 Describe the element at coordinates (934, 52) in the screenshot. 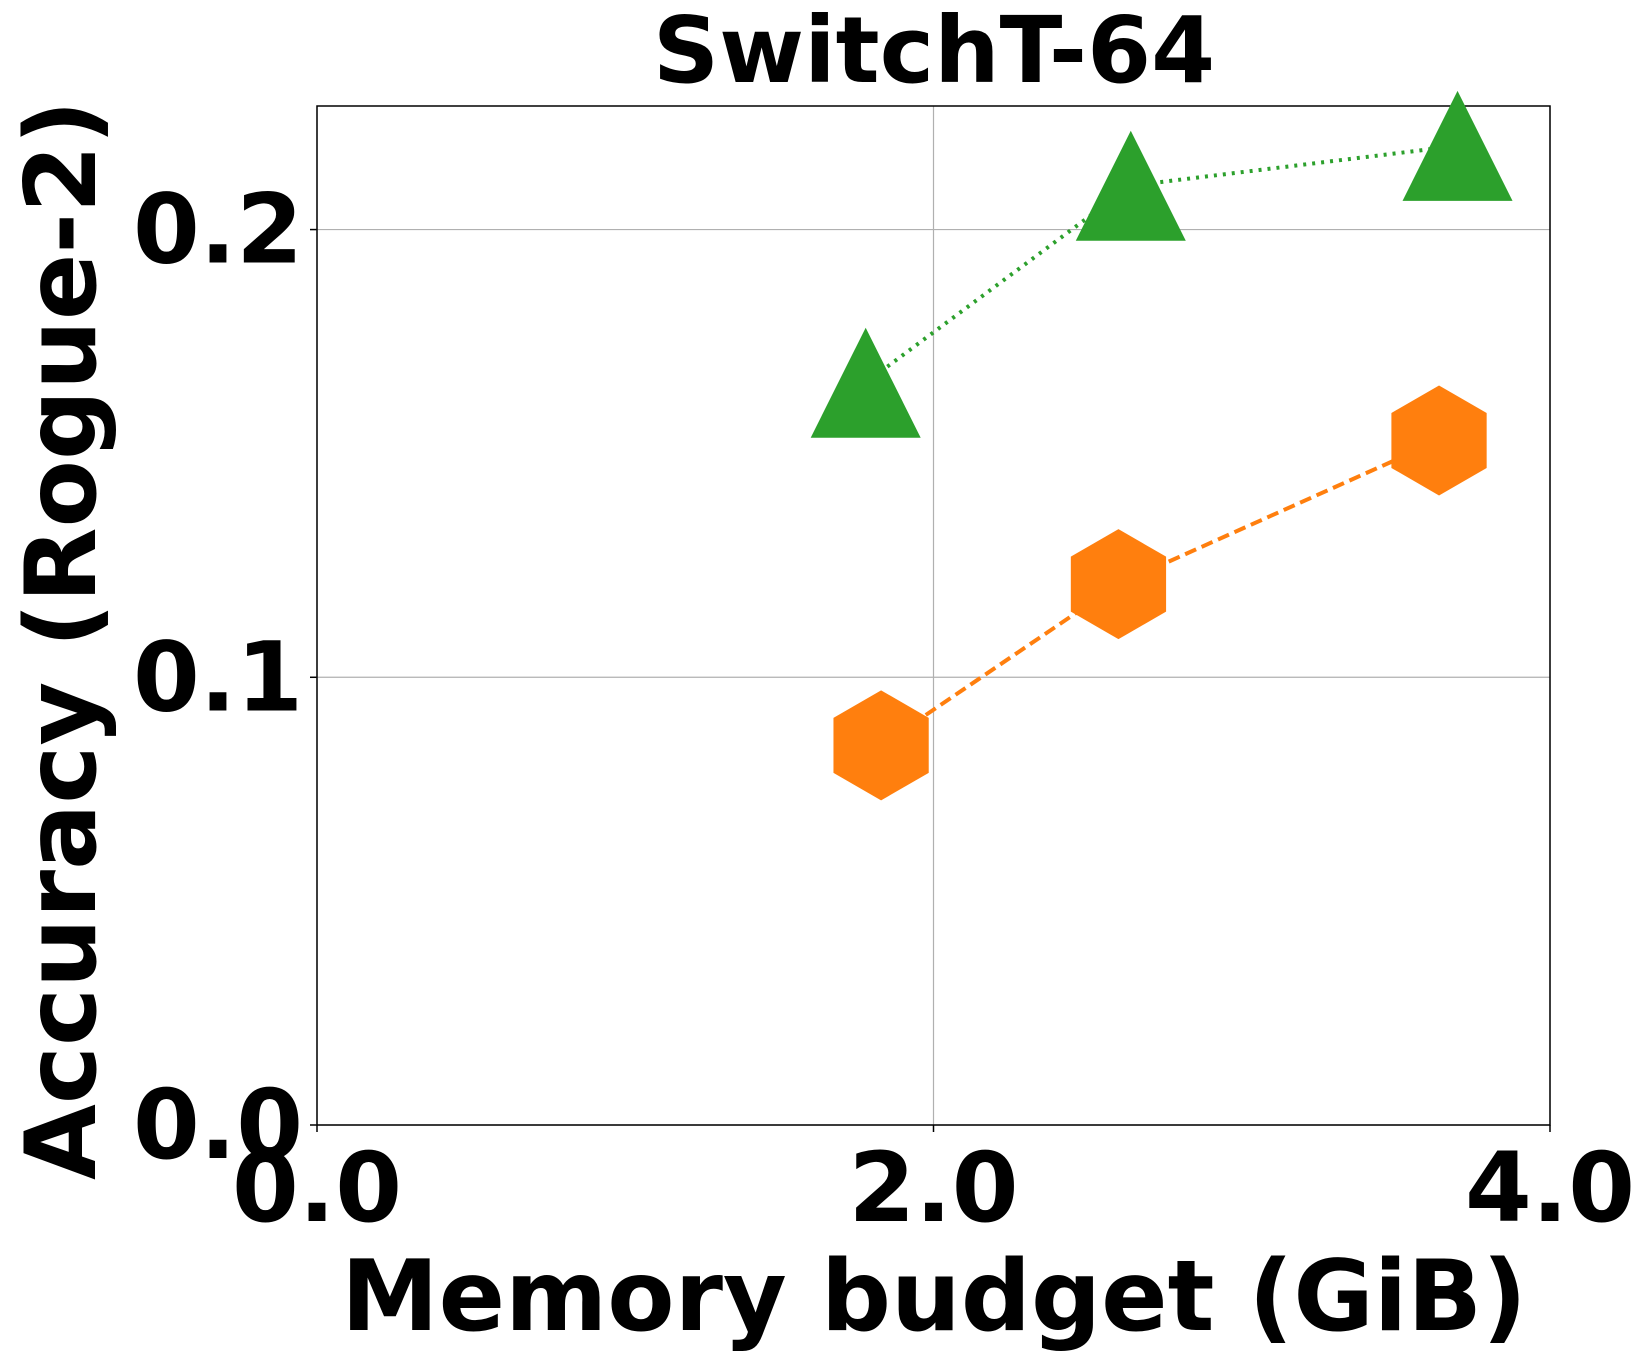

I see `chart-title: SwitchT-64` at that location.